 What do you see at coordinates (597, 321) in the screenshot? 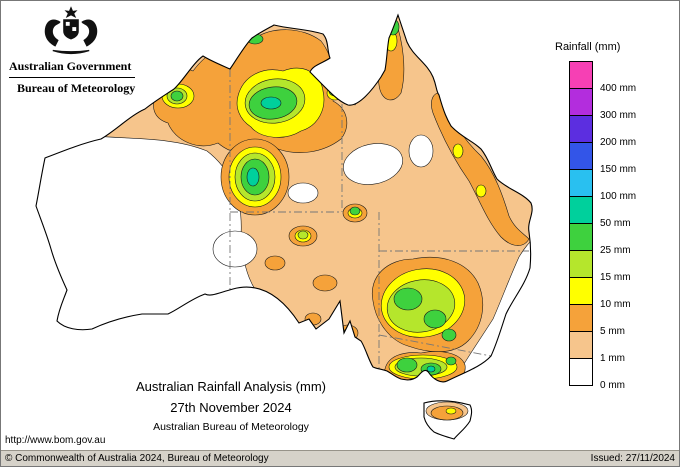
I see `legend-row: 5 mm` at bounding box center [597, 321].